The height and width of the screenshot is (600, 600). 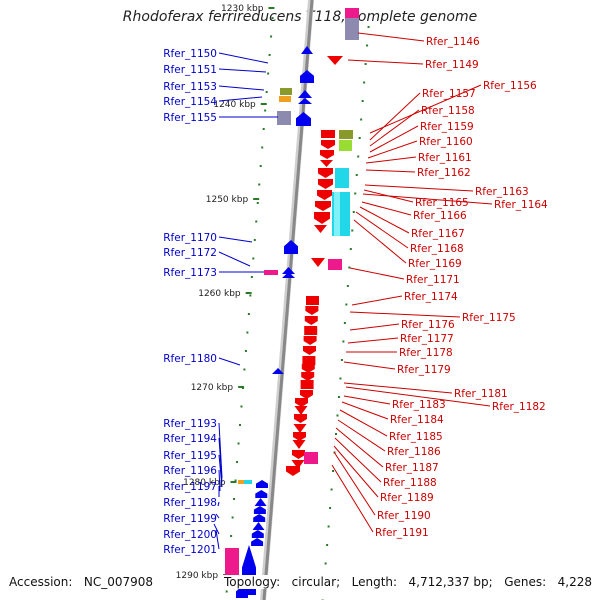 I want to click on left-gene-label: Rfer_1170, so click(x=190, y=238).